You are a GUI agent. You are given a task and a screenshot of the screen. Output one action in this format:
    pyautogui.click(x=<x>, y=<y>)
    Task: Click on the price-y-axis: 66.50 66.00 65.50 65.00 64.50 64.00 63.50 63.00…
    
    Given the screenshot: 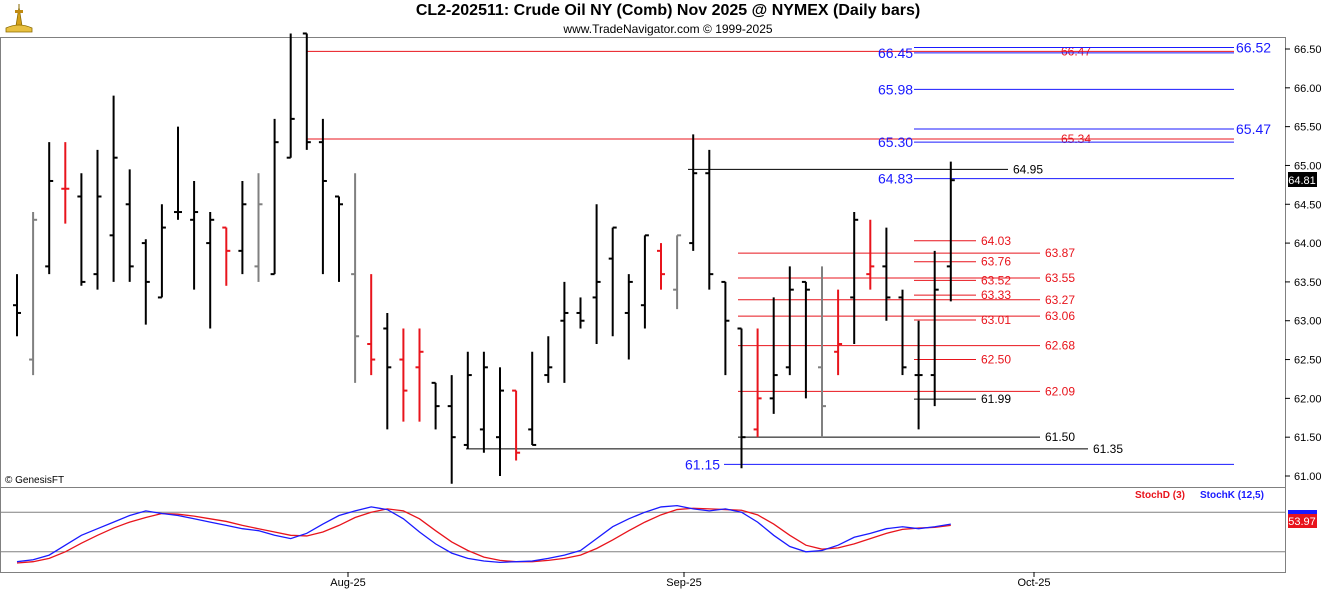 What is the action you would take?
    pyautogui.click(x=1303, y=263)
    